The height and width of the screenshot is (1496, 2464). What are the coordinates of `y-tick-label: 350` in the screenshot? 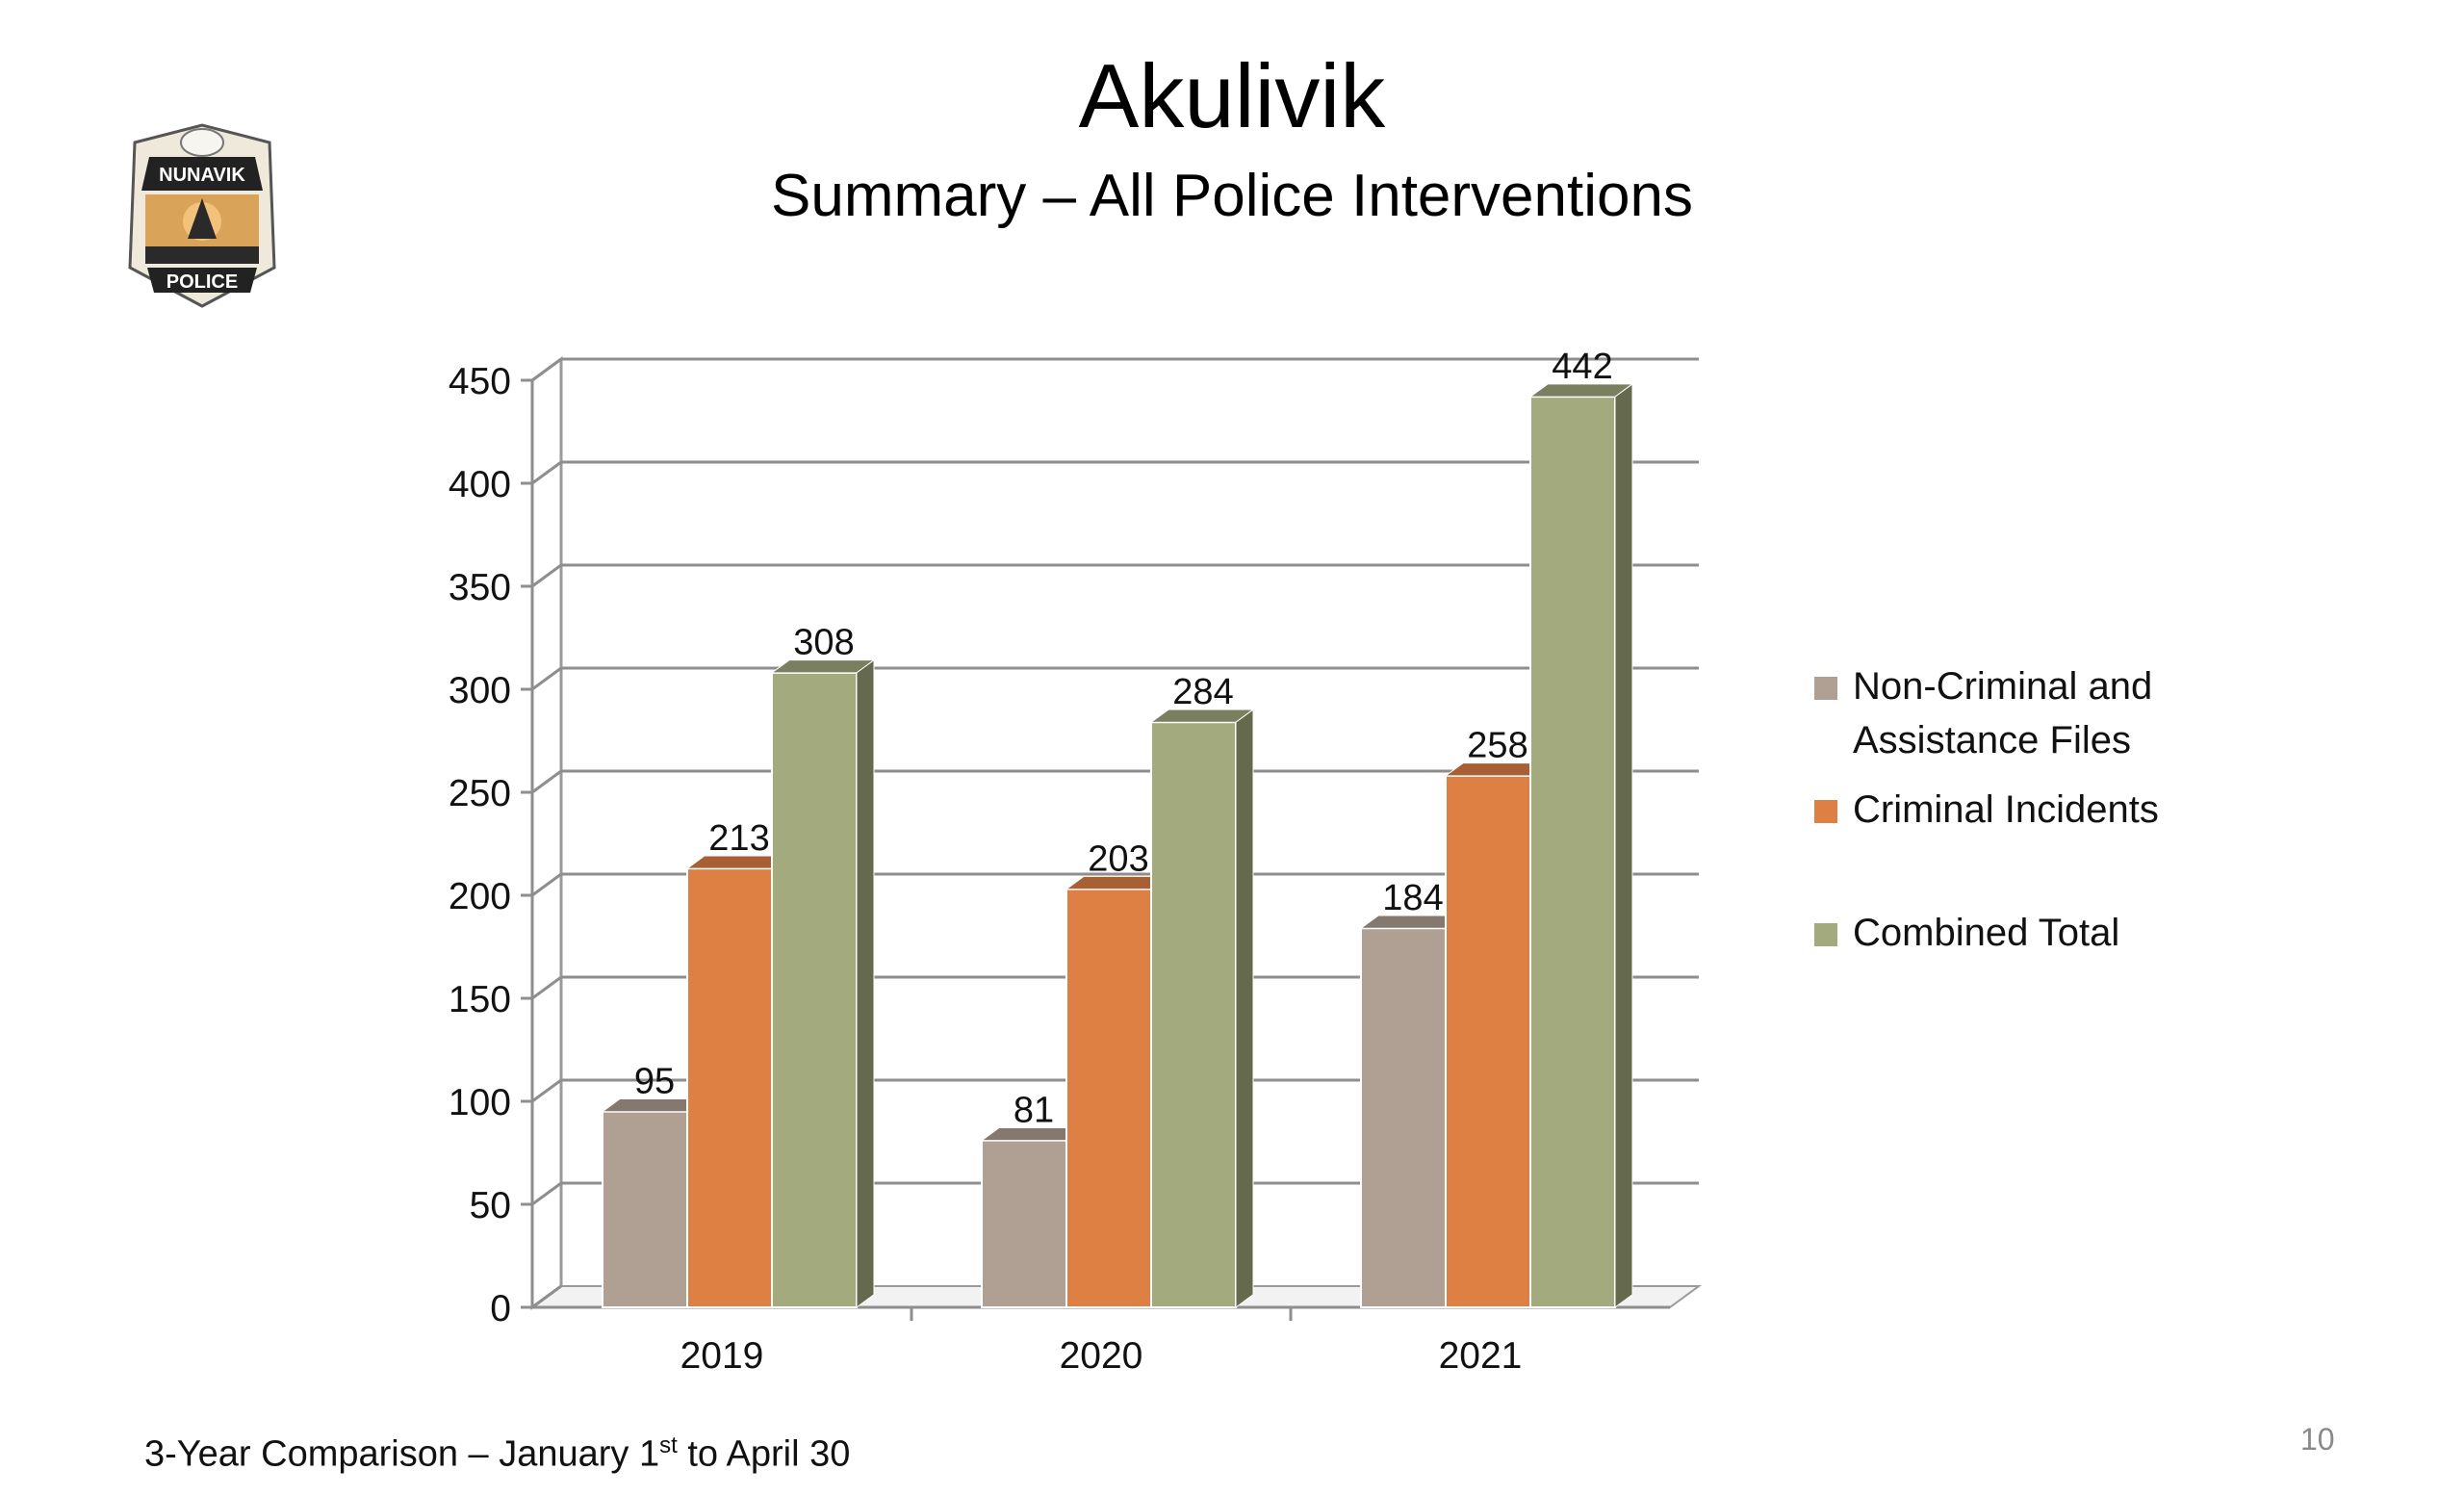 It's located at (480, 587).